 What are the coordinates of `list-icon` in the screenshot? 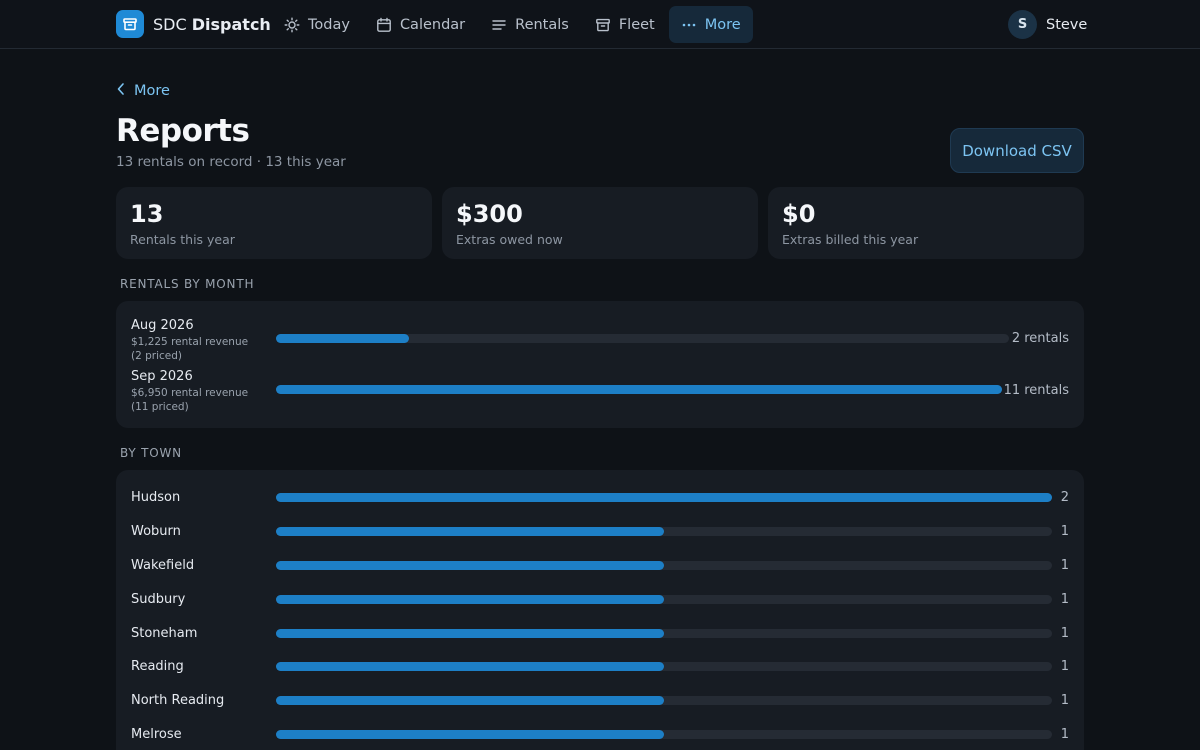 It's located at (499, 25).